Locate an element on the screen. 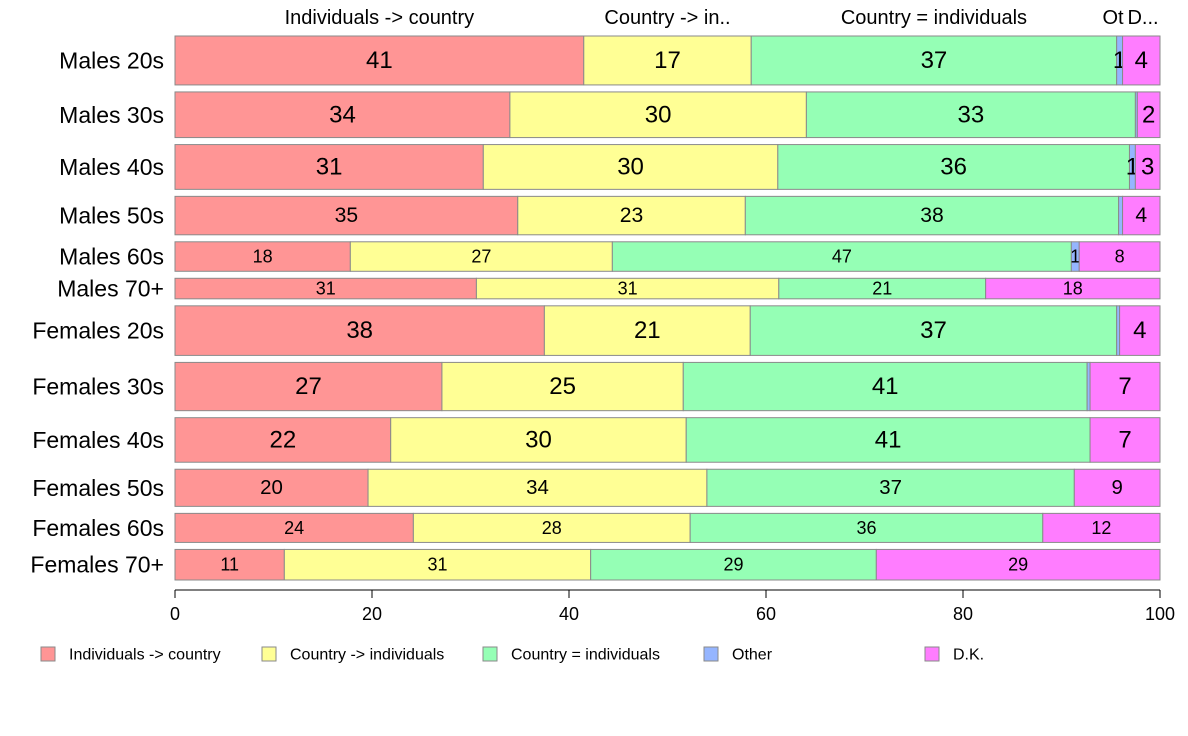 The image size is (1188, 736). category-label: Females 50s is located at coordinates (98, 488).